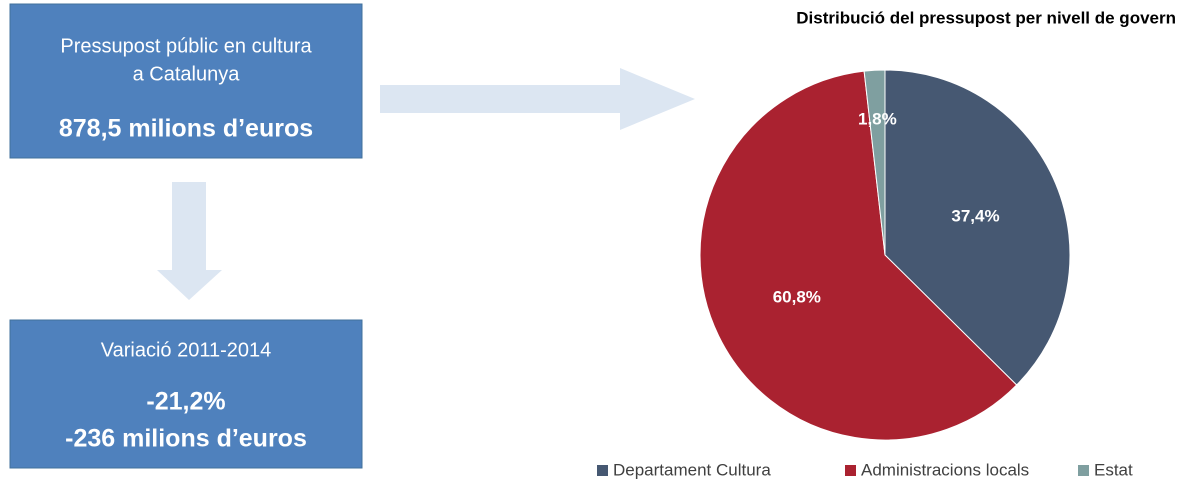  Describe the element at coordinates (692, 469) in the screenshot. I see `legend-label: Departament Cultura` at that location.